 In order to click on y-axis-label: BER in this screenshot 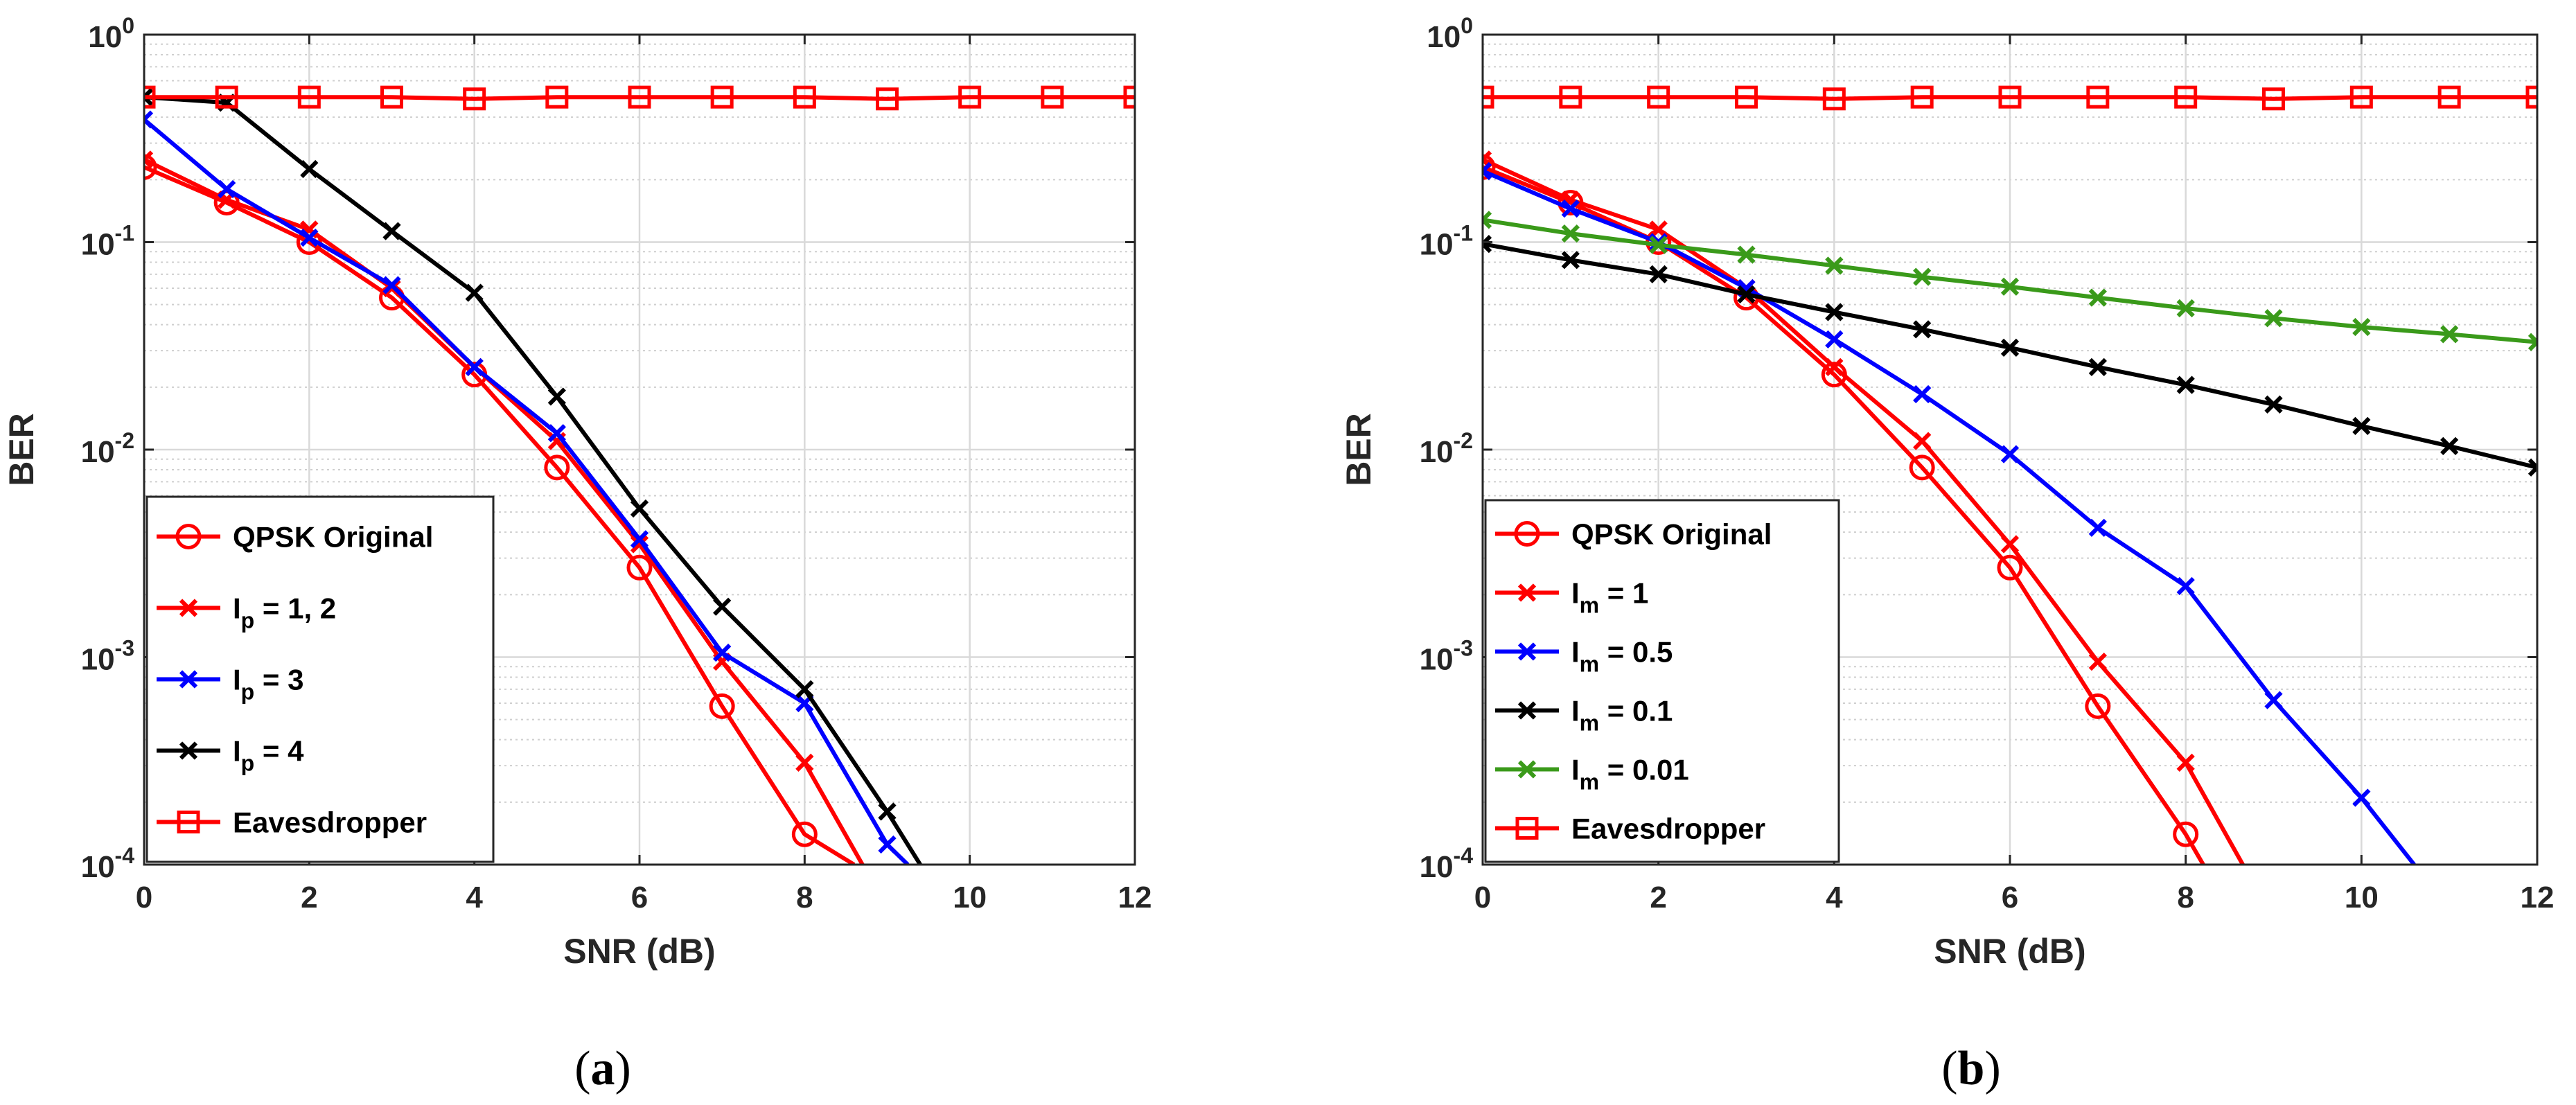, I will do `click(1358, 449)`.